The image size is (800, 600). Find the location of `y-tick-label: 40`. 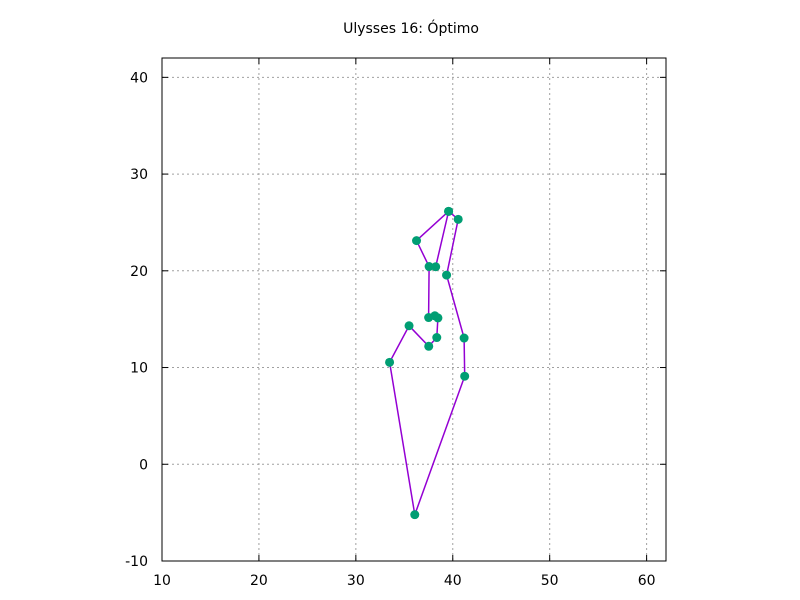

y-tick-label: 40 is located at coordinates (139, 78).